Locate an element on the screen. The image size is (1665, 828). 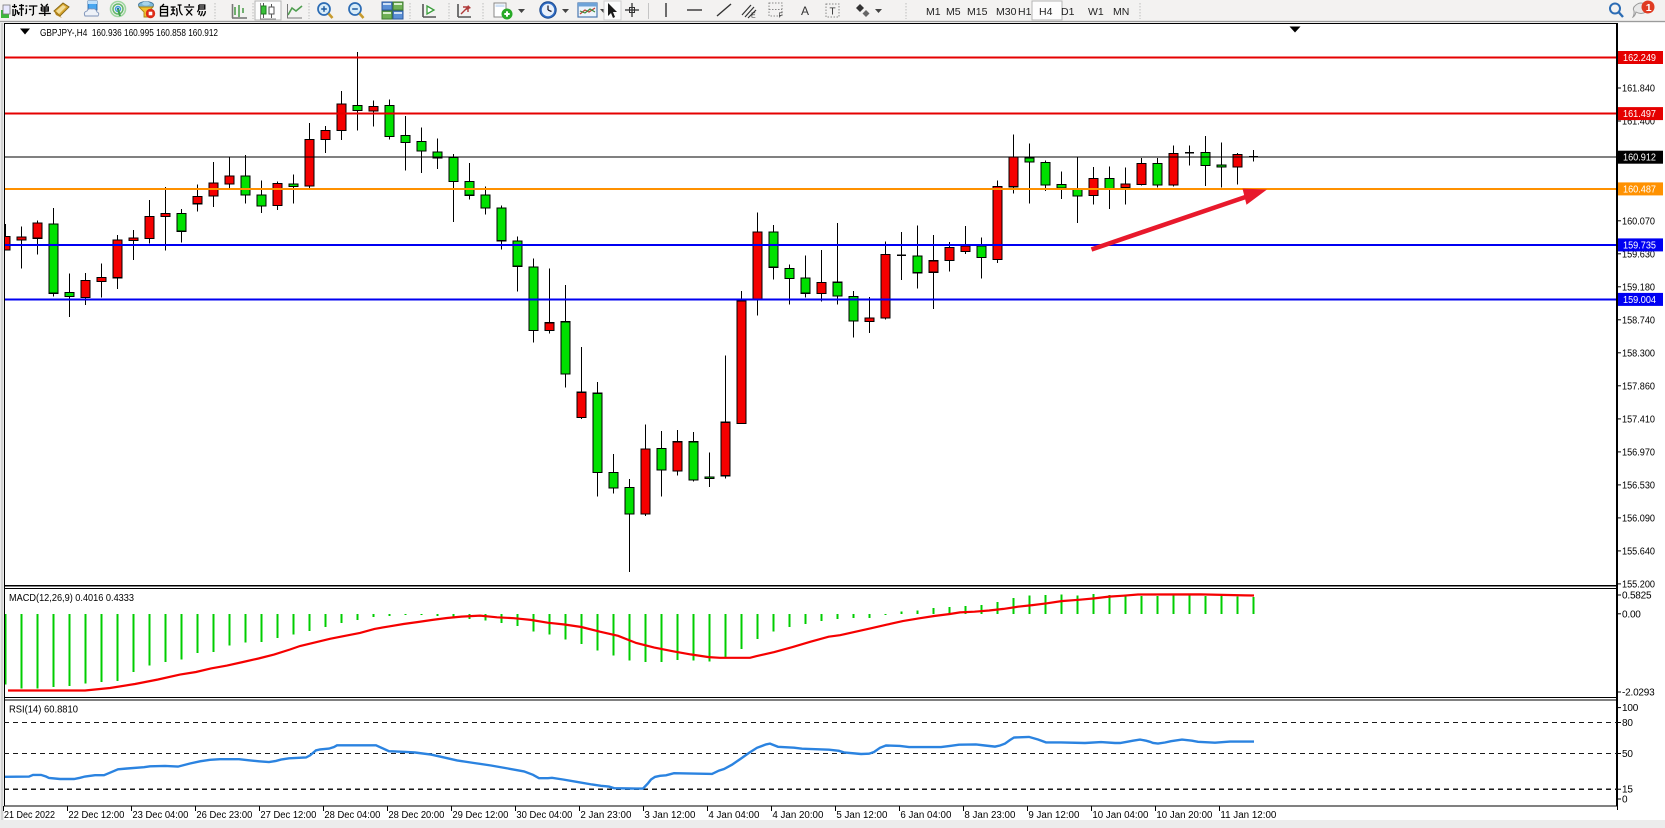
svg-text: 15 is located at coordinates (1627, 790).